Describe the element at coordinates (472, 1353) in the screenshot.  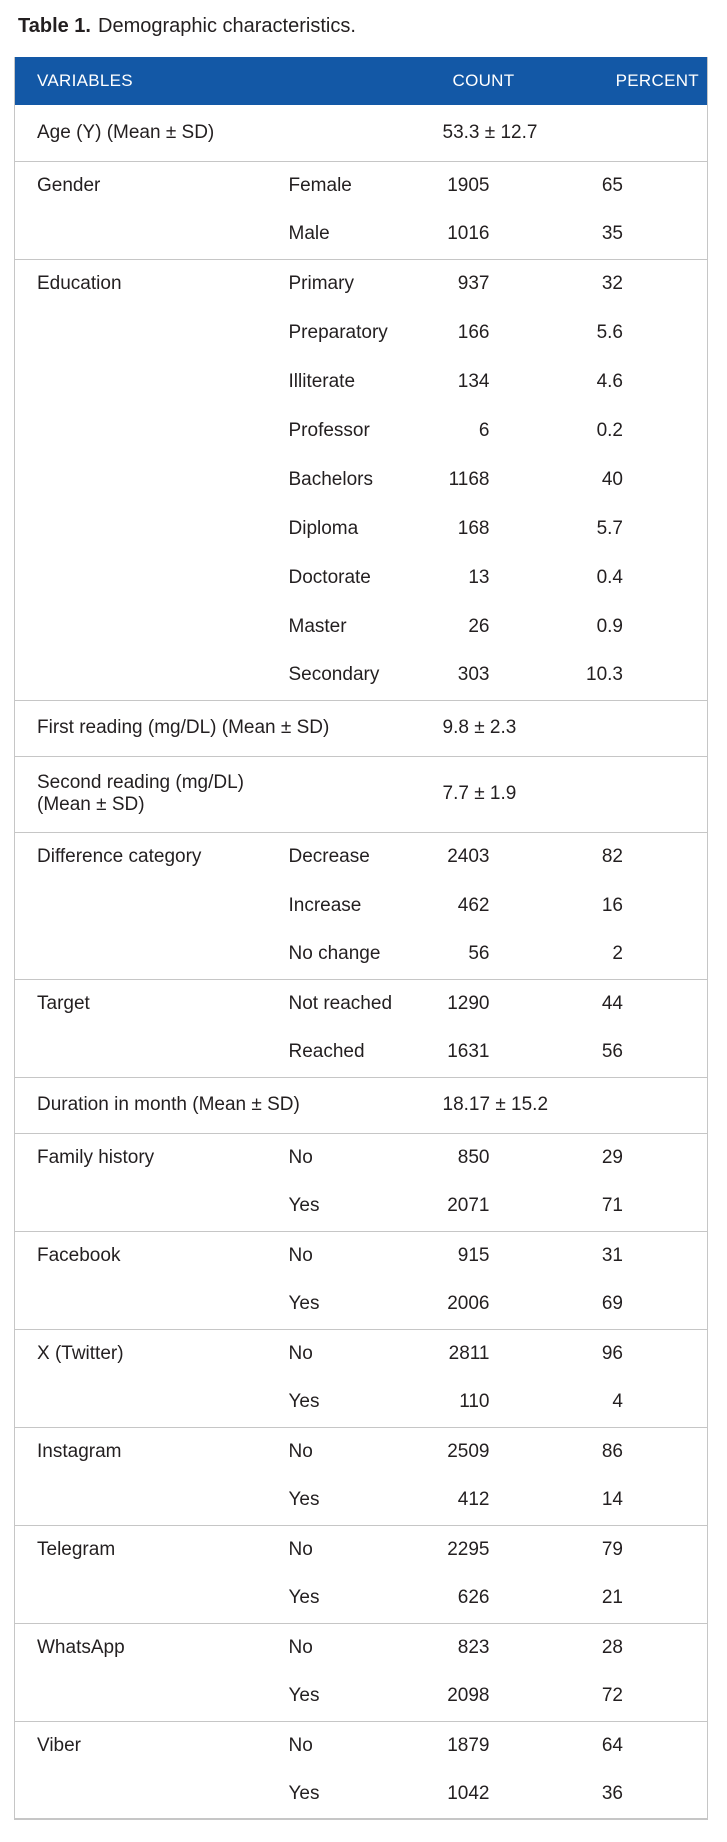
I see `count-value: 2811` at that location.